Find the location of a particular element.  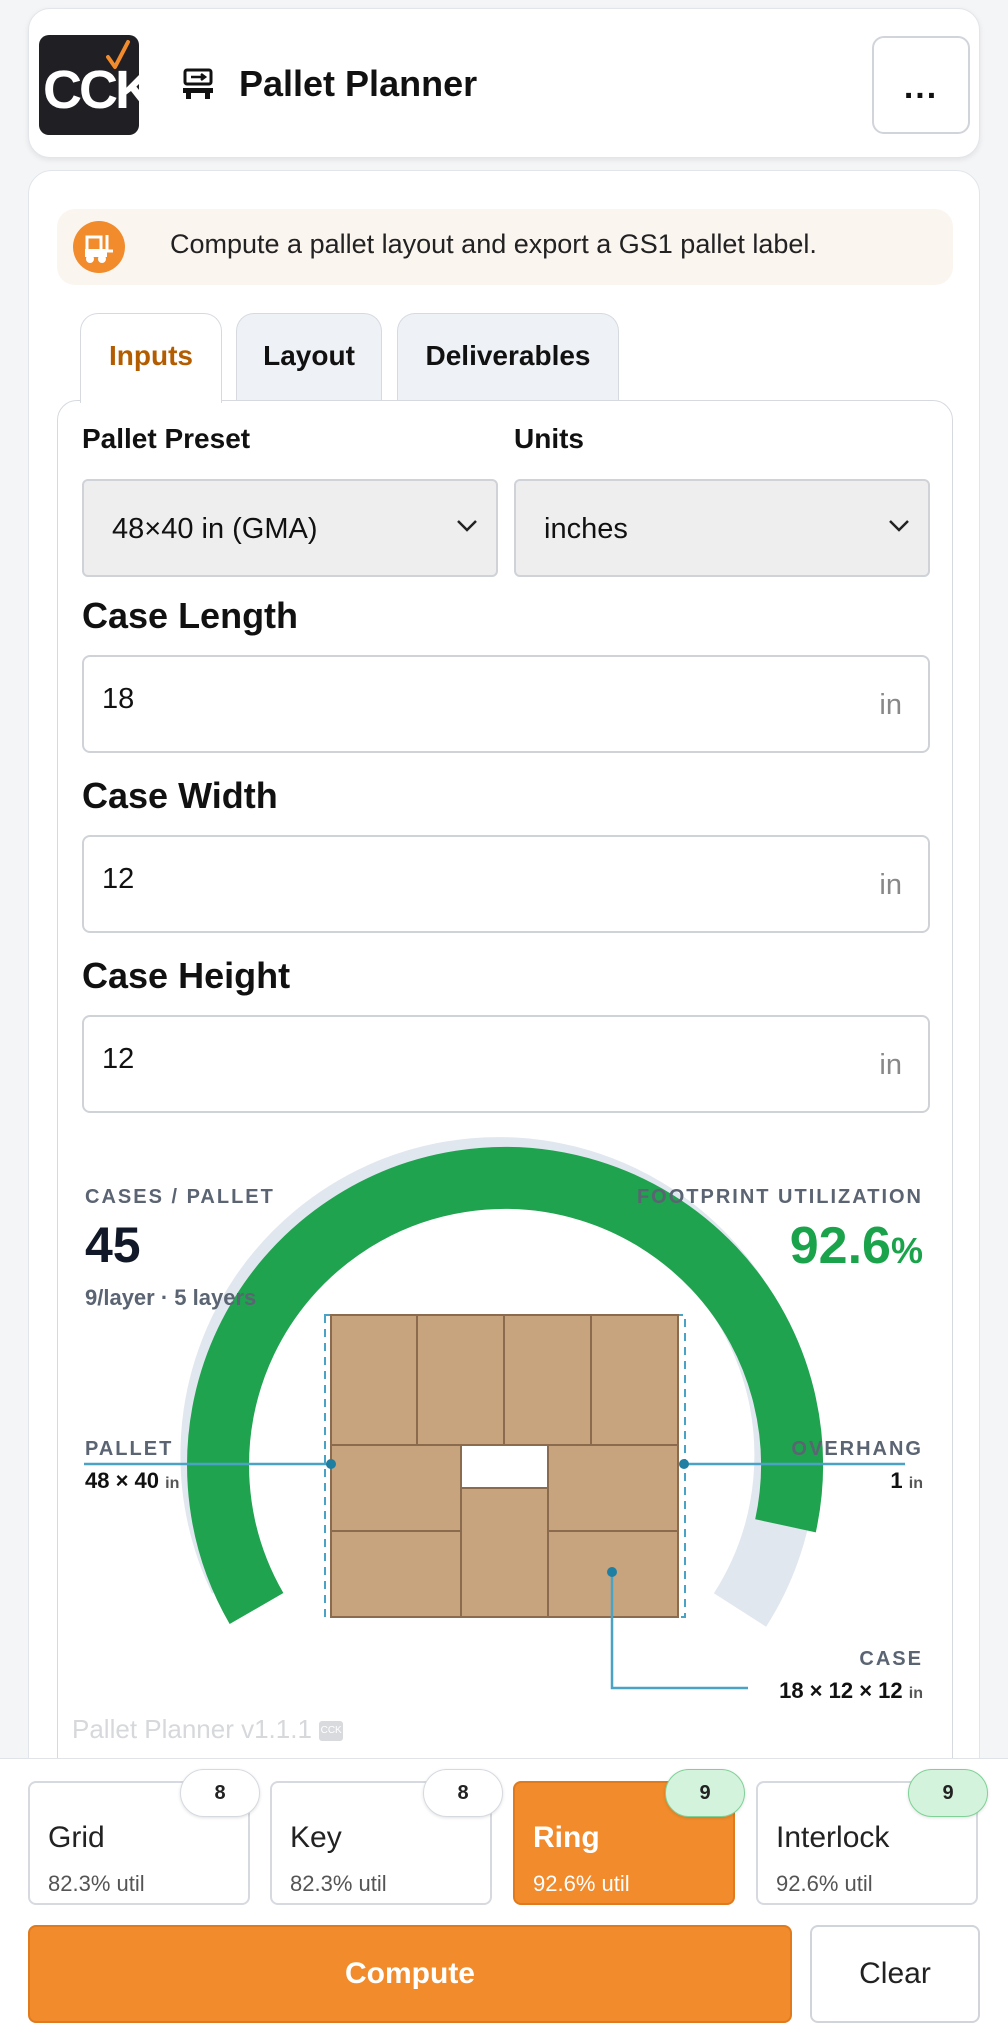

pallet-preset-select: 48×40 in (GMA) is located at coordinates (290, 528).